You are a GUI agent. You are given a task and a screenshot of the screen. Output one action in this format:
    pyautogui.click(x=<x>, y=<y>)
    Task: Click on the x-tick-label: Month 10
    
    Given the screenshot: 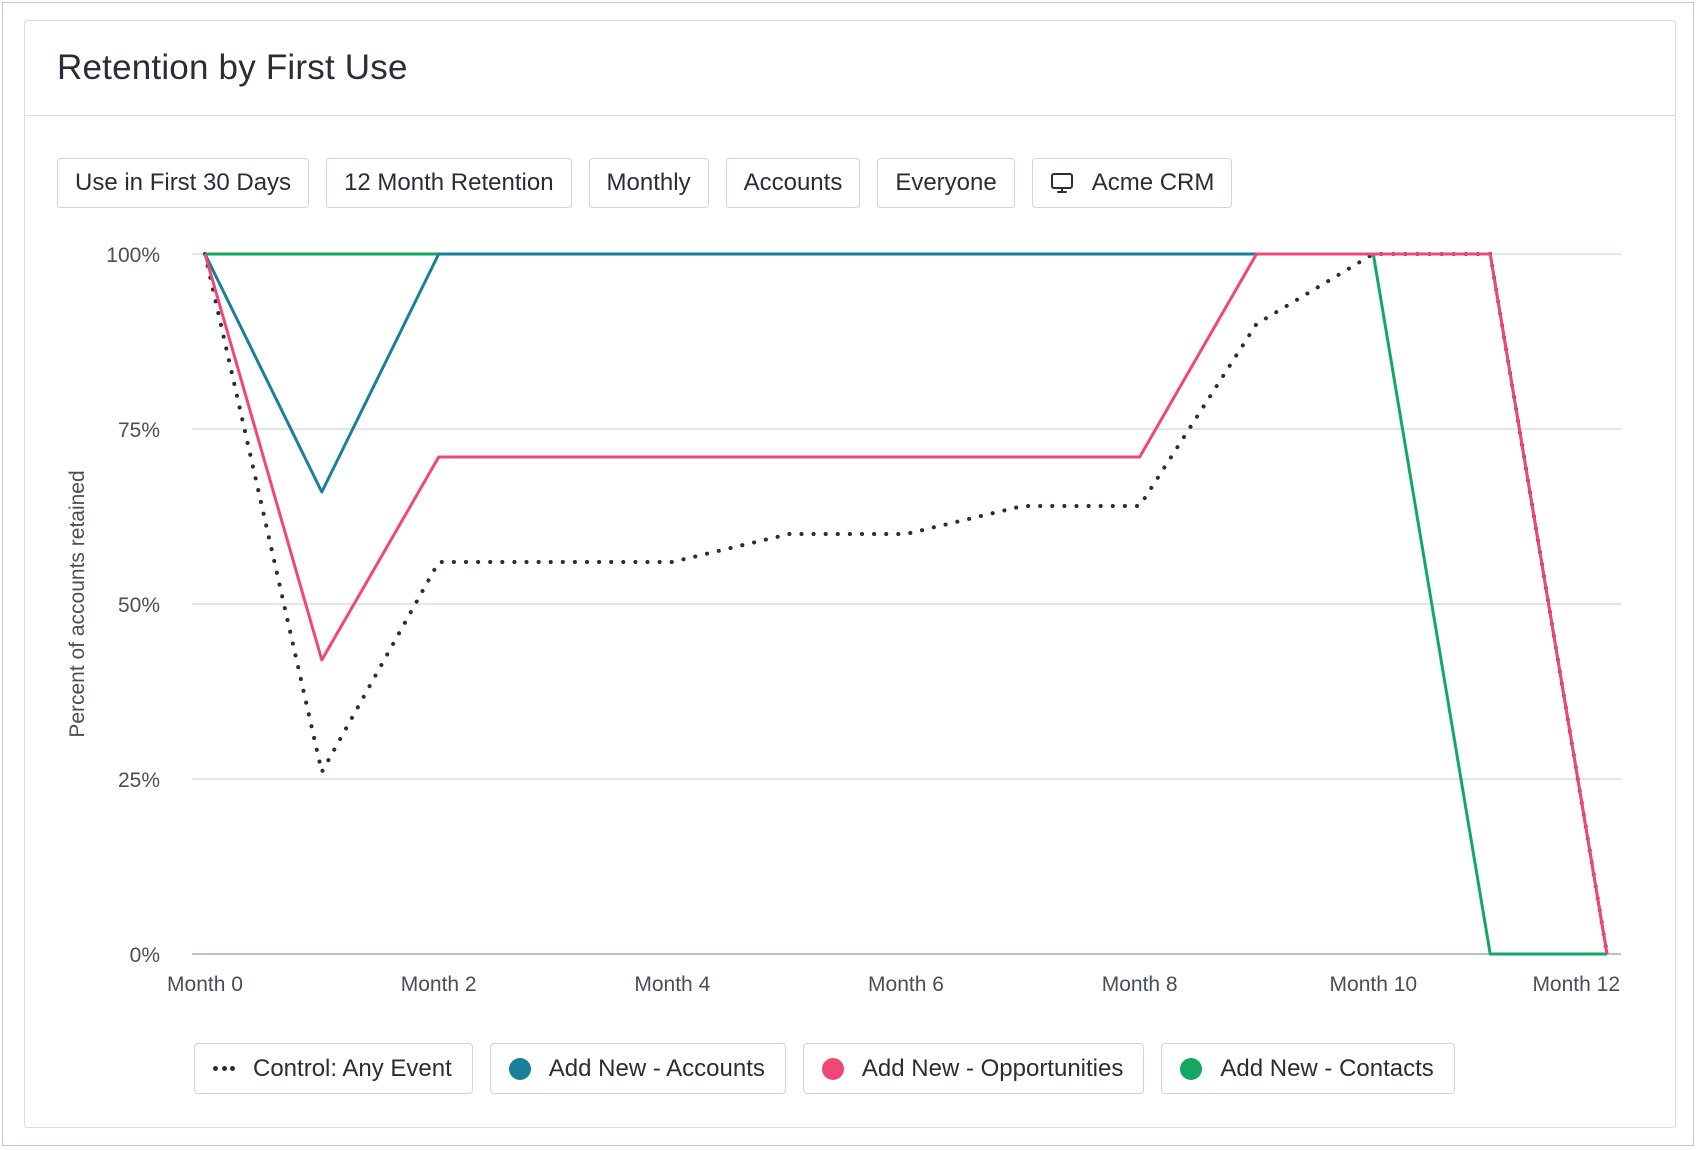 What is the action you would take?
    pyautogui.click(x=1374, y=984)
    